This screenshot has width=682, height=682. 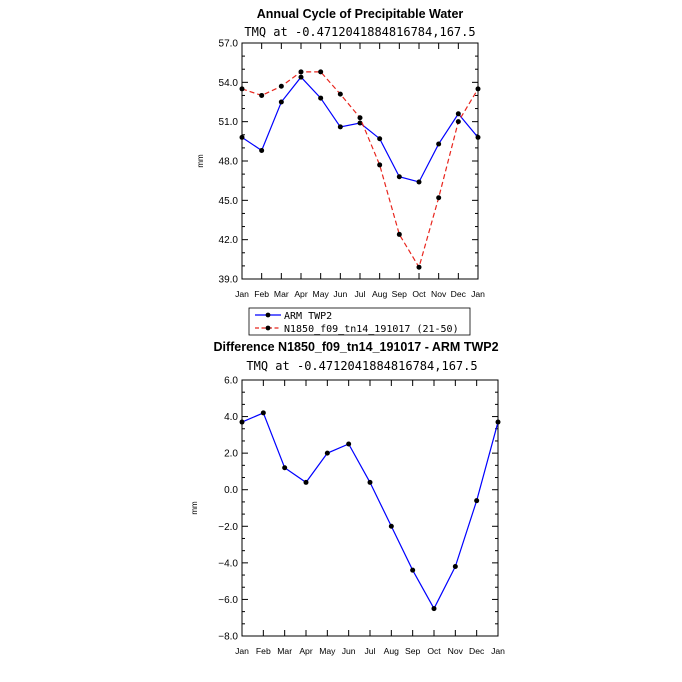 I want to click on top-xtick-label: Jun, so click(x=340, y=294).